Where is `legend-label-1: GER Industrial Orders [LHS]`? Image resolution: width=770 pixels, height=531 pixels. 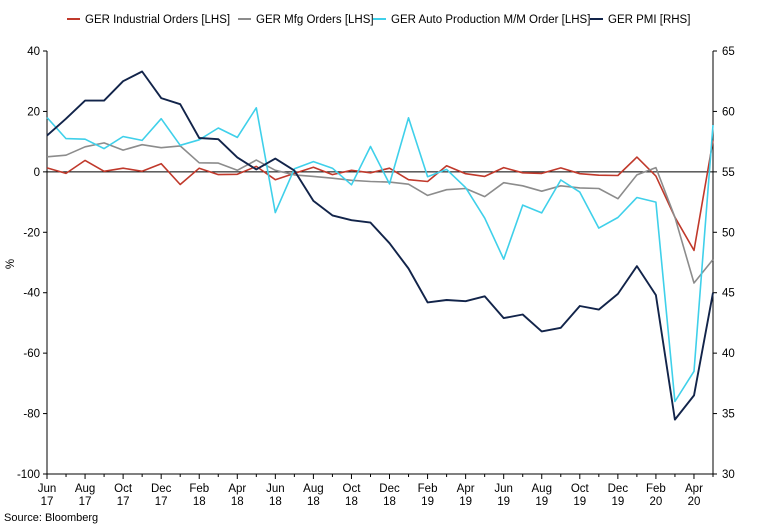 legend-label-1: GER Industrial Orders [LHS] is located at coordinates (157, 20).